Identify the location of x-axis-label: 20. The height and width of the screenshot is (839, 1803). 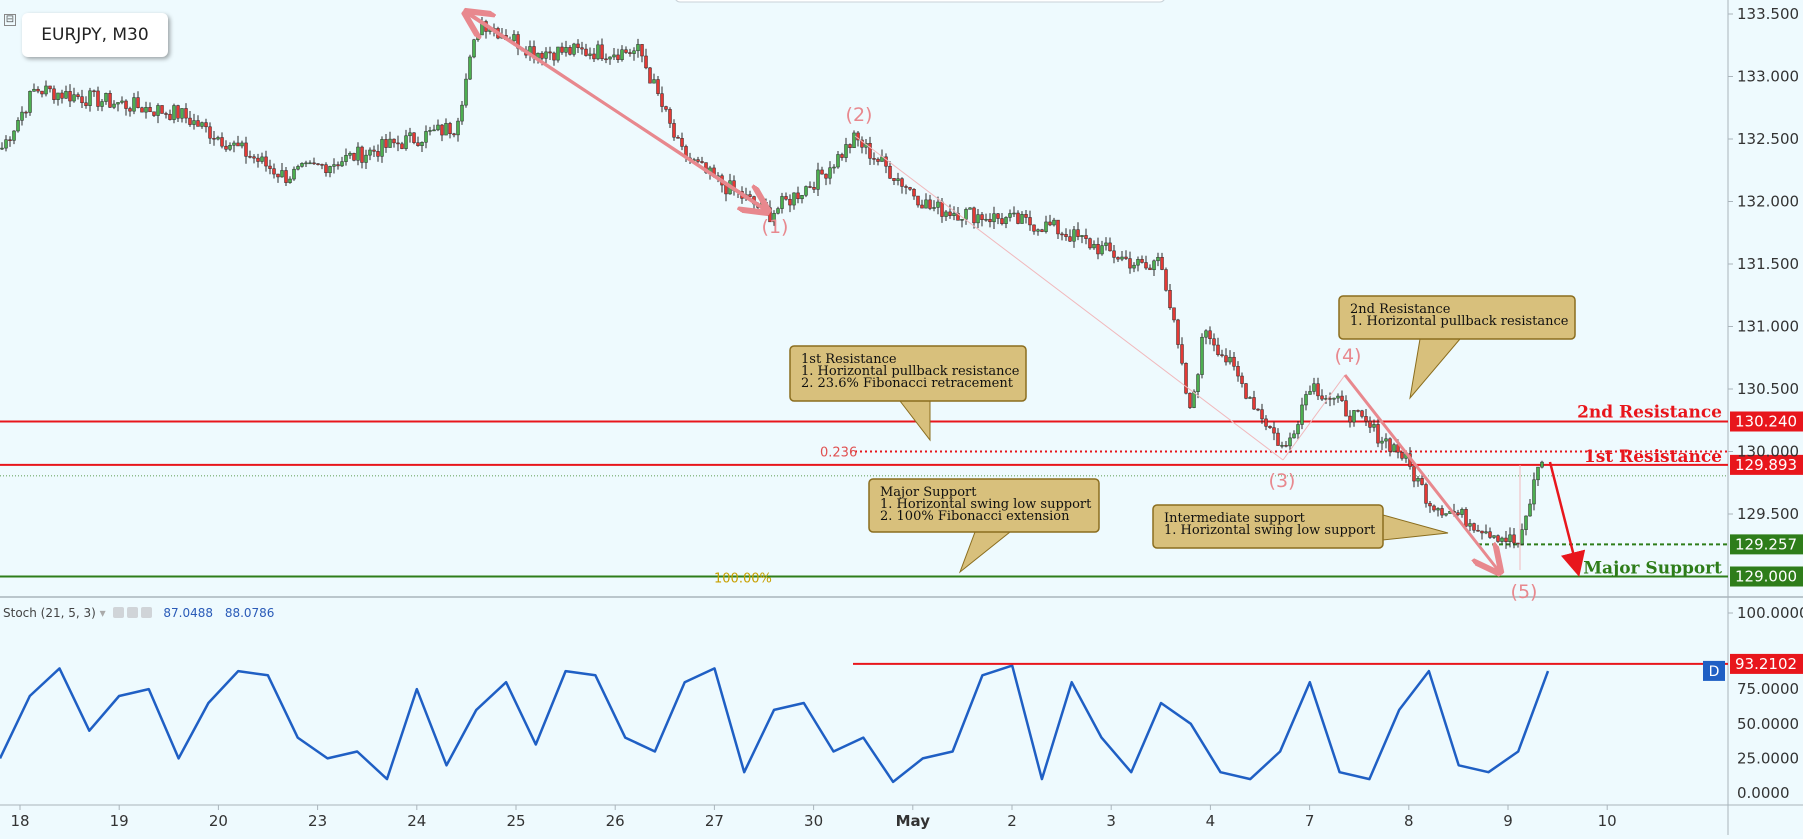
(218, 821).